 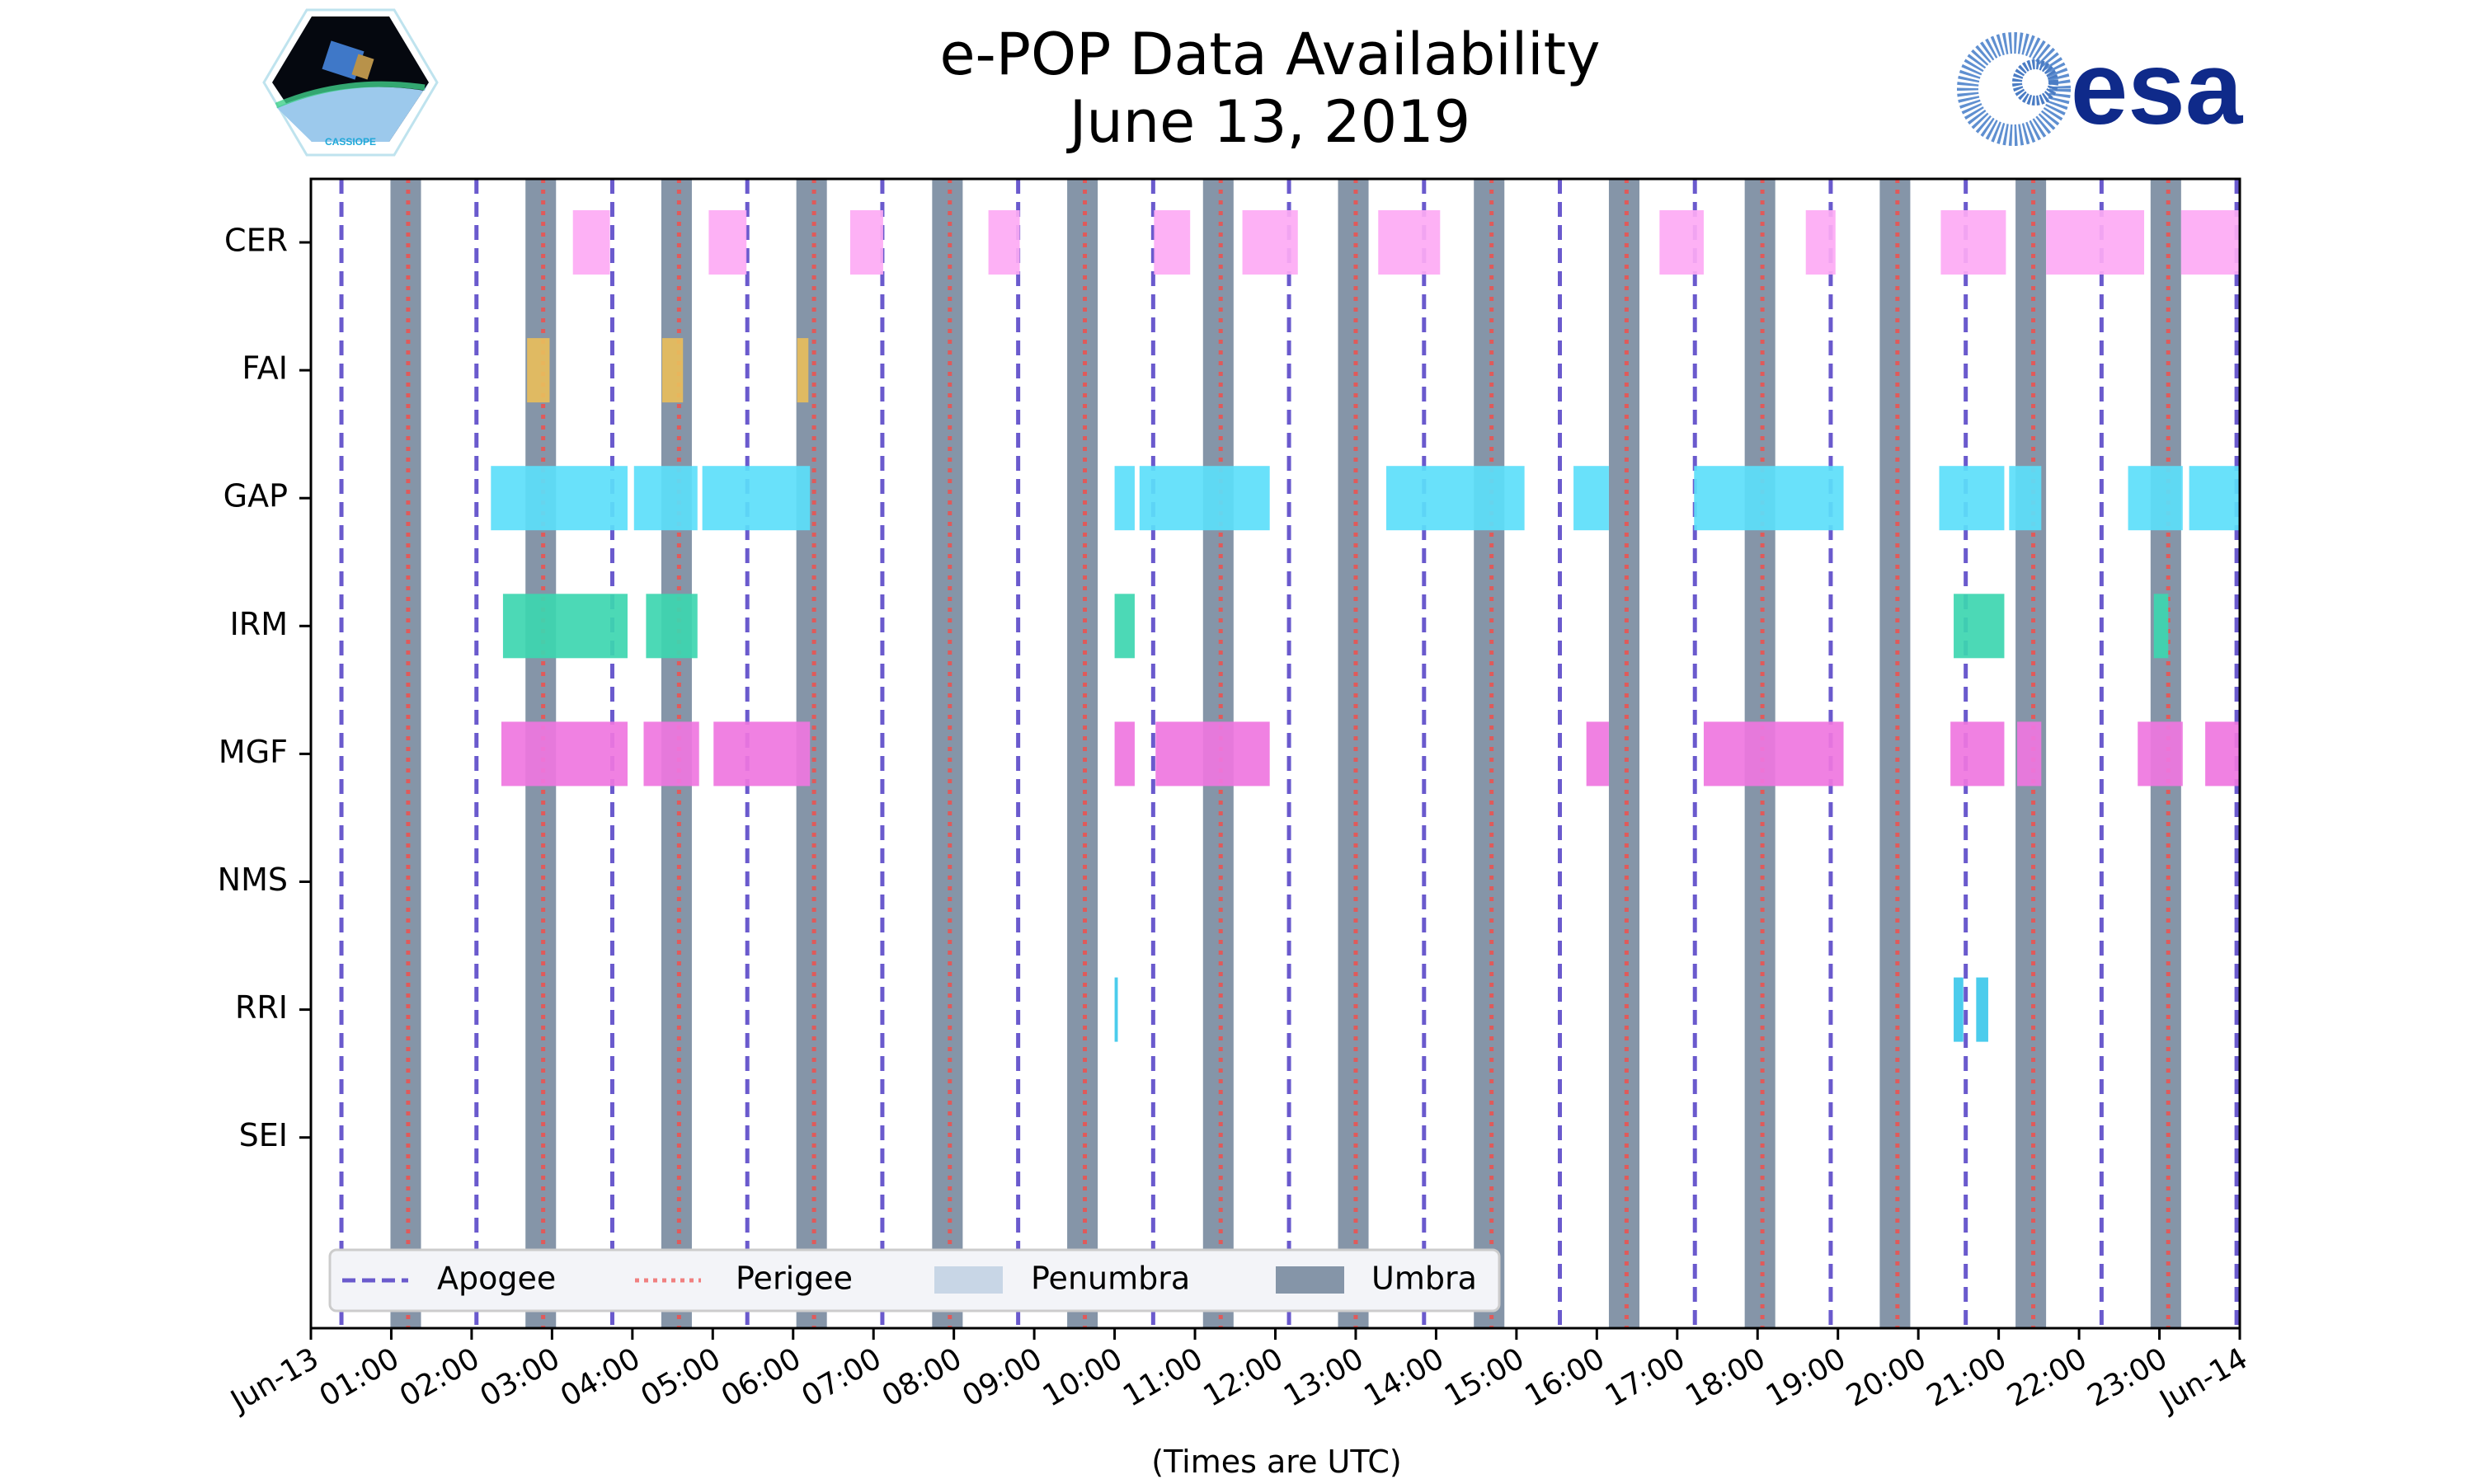 What do you see at coordinates (2046, 1377) in the screenshot?
I see `x-tick-label: 22:00` at bounding box center [2046, 1377].